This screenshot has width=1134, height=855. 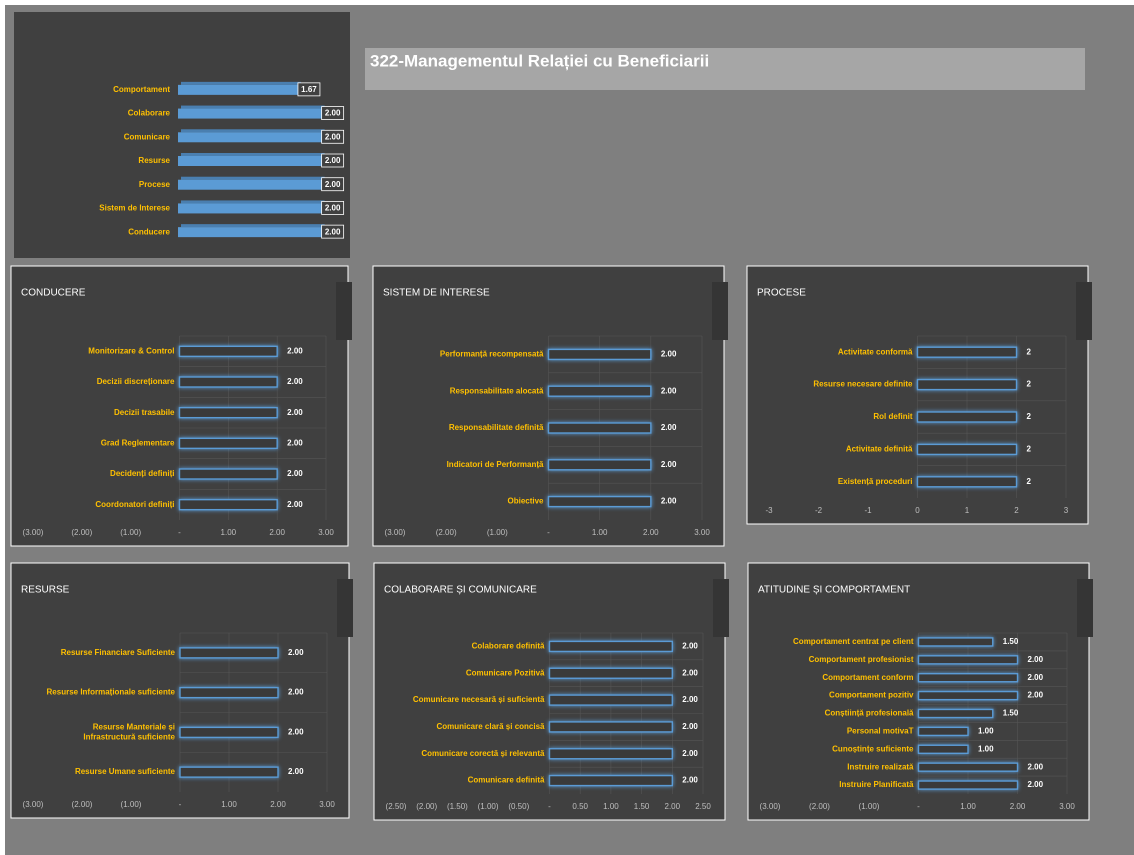 I want to click on category-label: Instruire Planificată, so click(x=876, y=784).